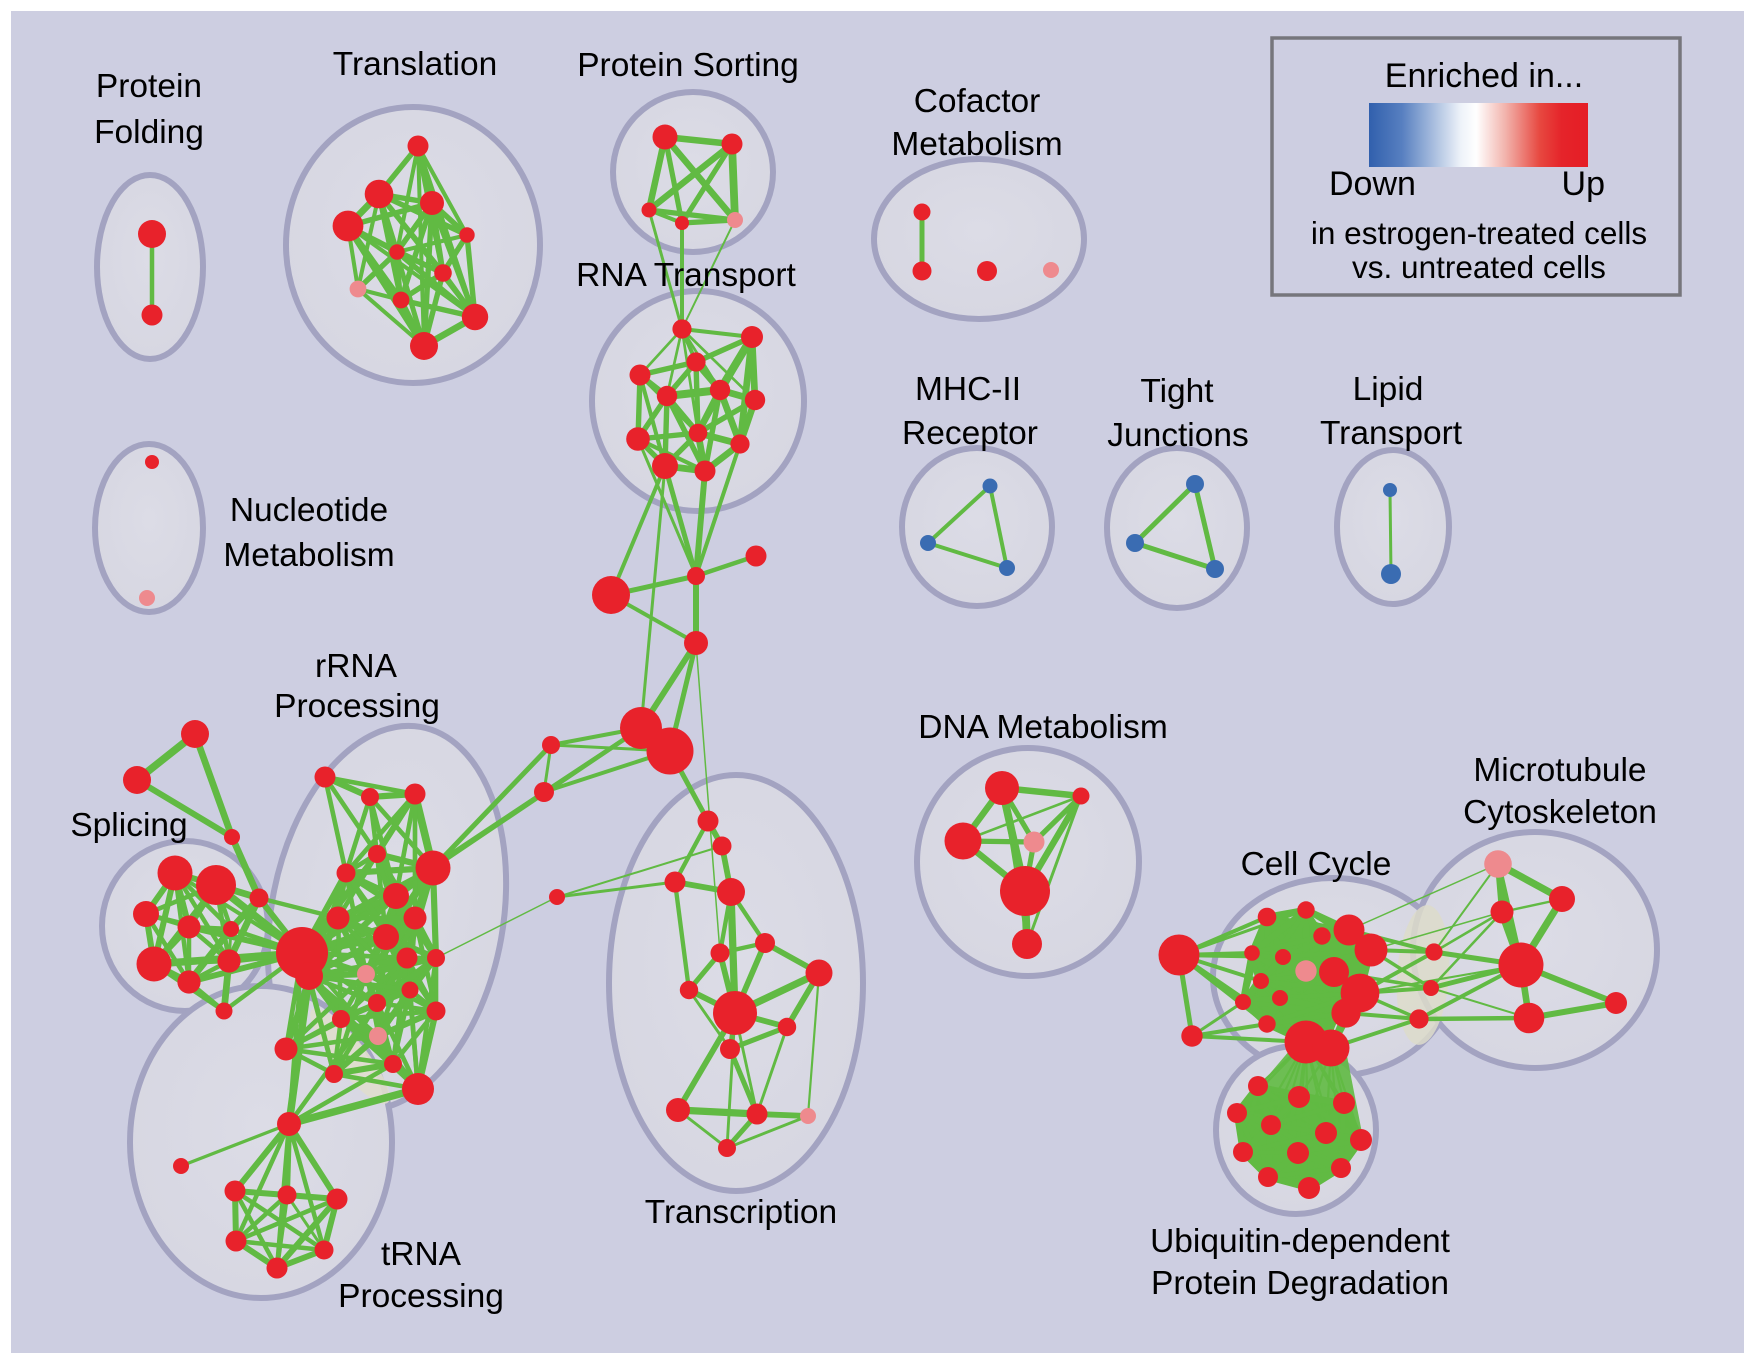 The height and width of the screenshot is (1360, 1750). What do you see at coordinates (1042, 727) in the screenshot?
I see `svg-text: DNA Metabolism` at bounding box center [1042, 727].